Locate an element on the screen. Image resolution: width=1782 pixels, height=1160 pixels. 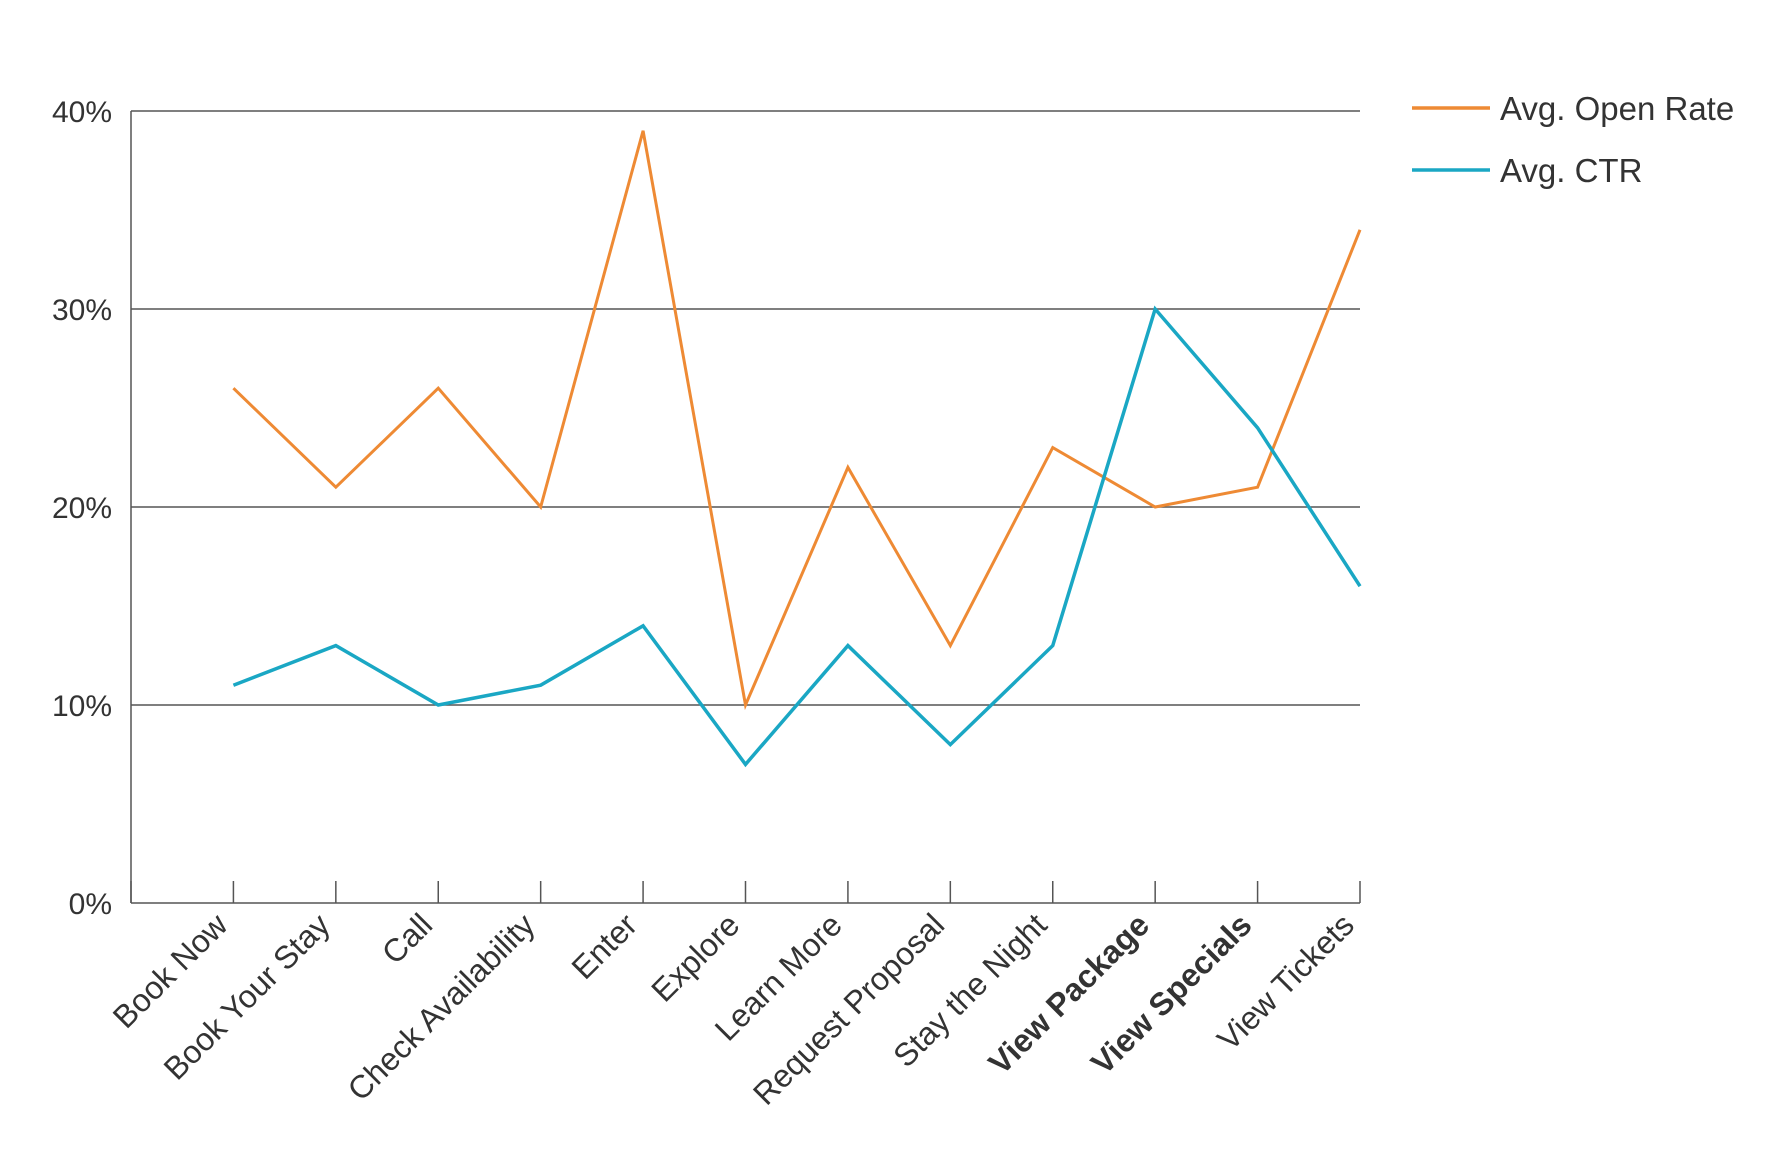
y-tick-label: 0% is located at coordinates (90, 904).